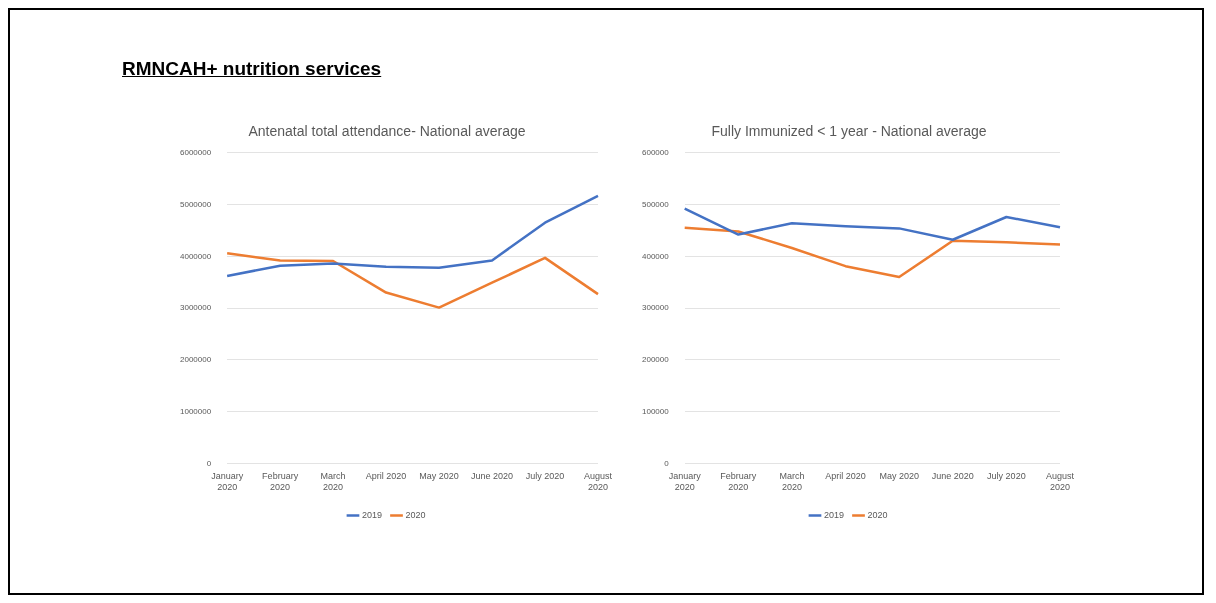 This screenshot has width=1216, height=603. Describe the element at coordinates (195, 256) in the screenshot. I see `y-tick-label: 4000000` at that location.